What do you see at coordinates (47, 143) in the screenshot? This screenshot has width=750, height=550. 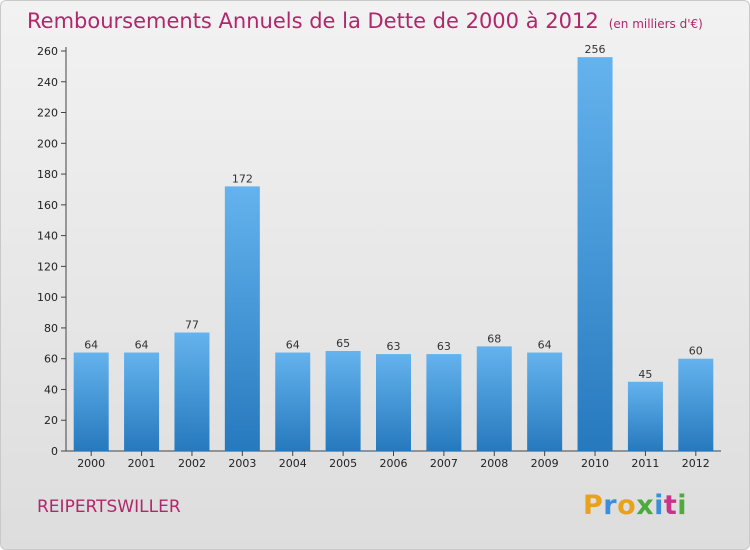 I see `y-tick-label: 200` at bounding box center [47, 143].